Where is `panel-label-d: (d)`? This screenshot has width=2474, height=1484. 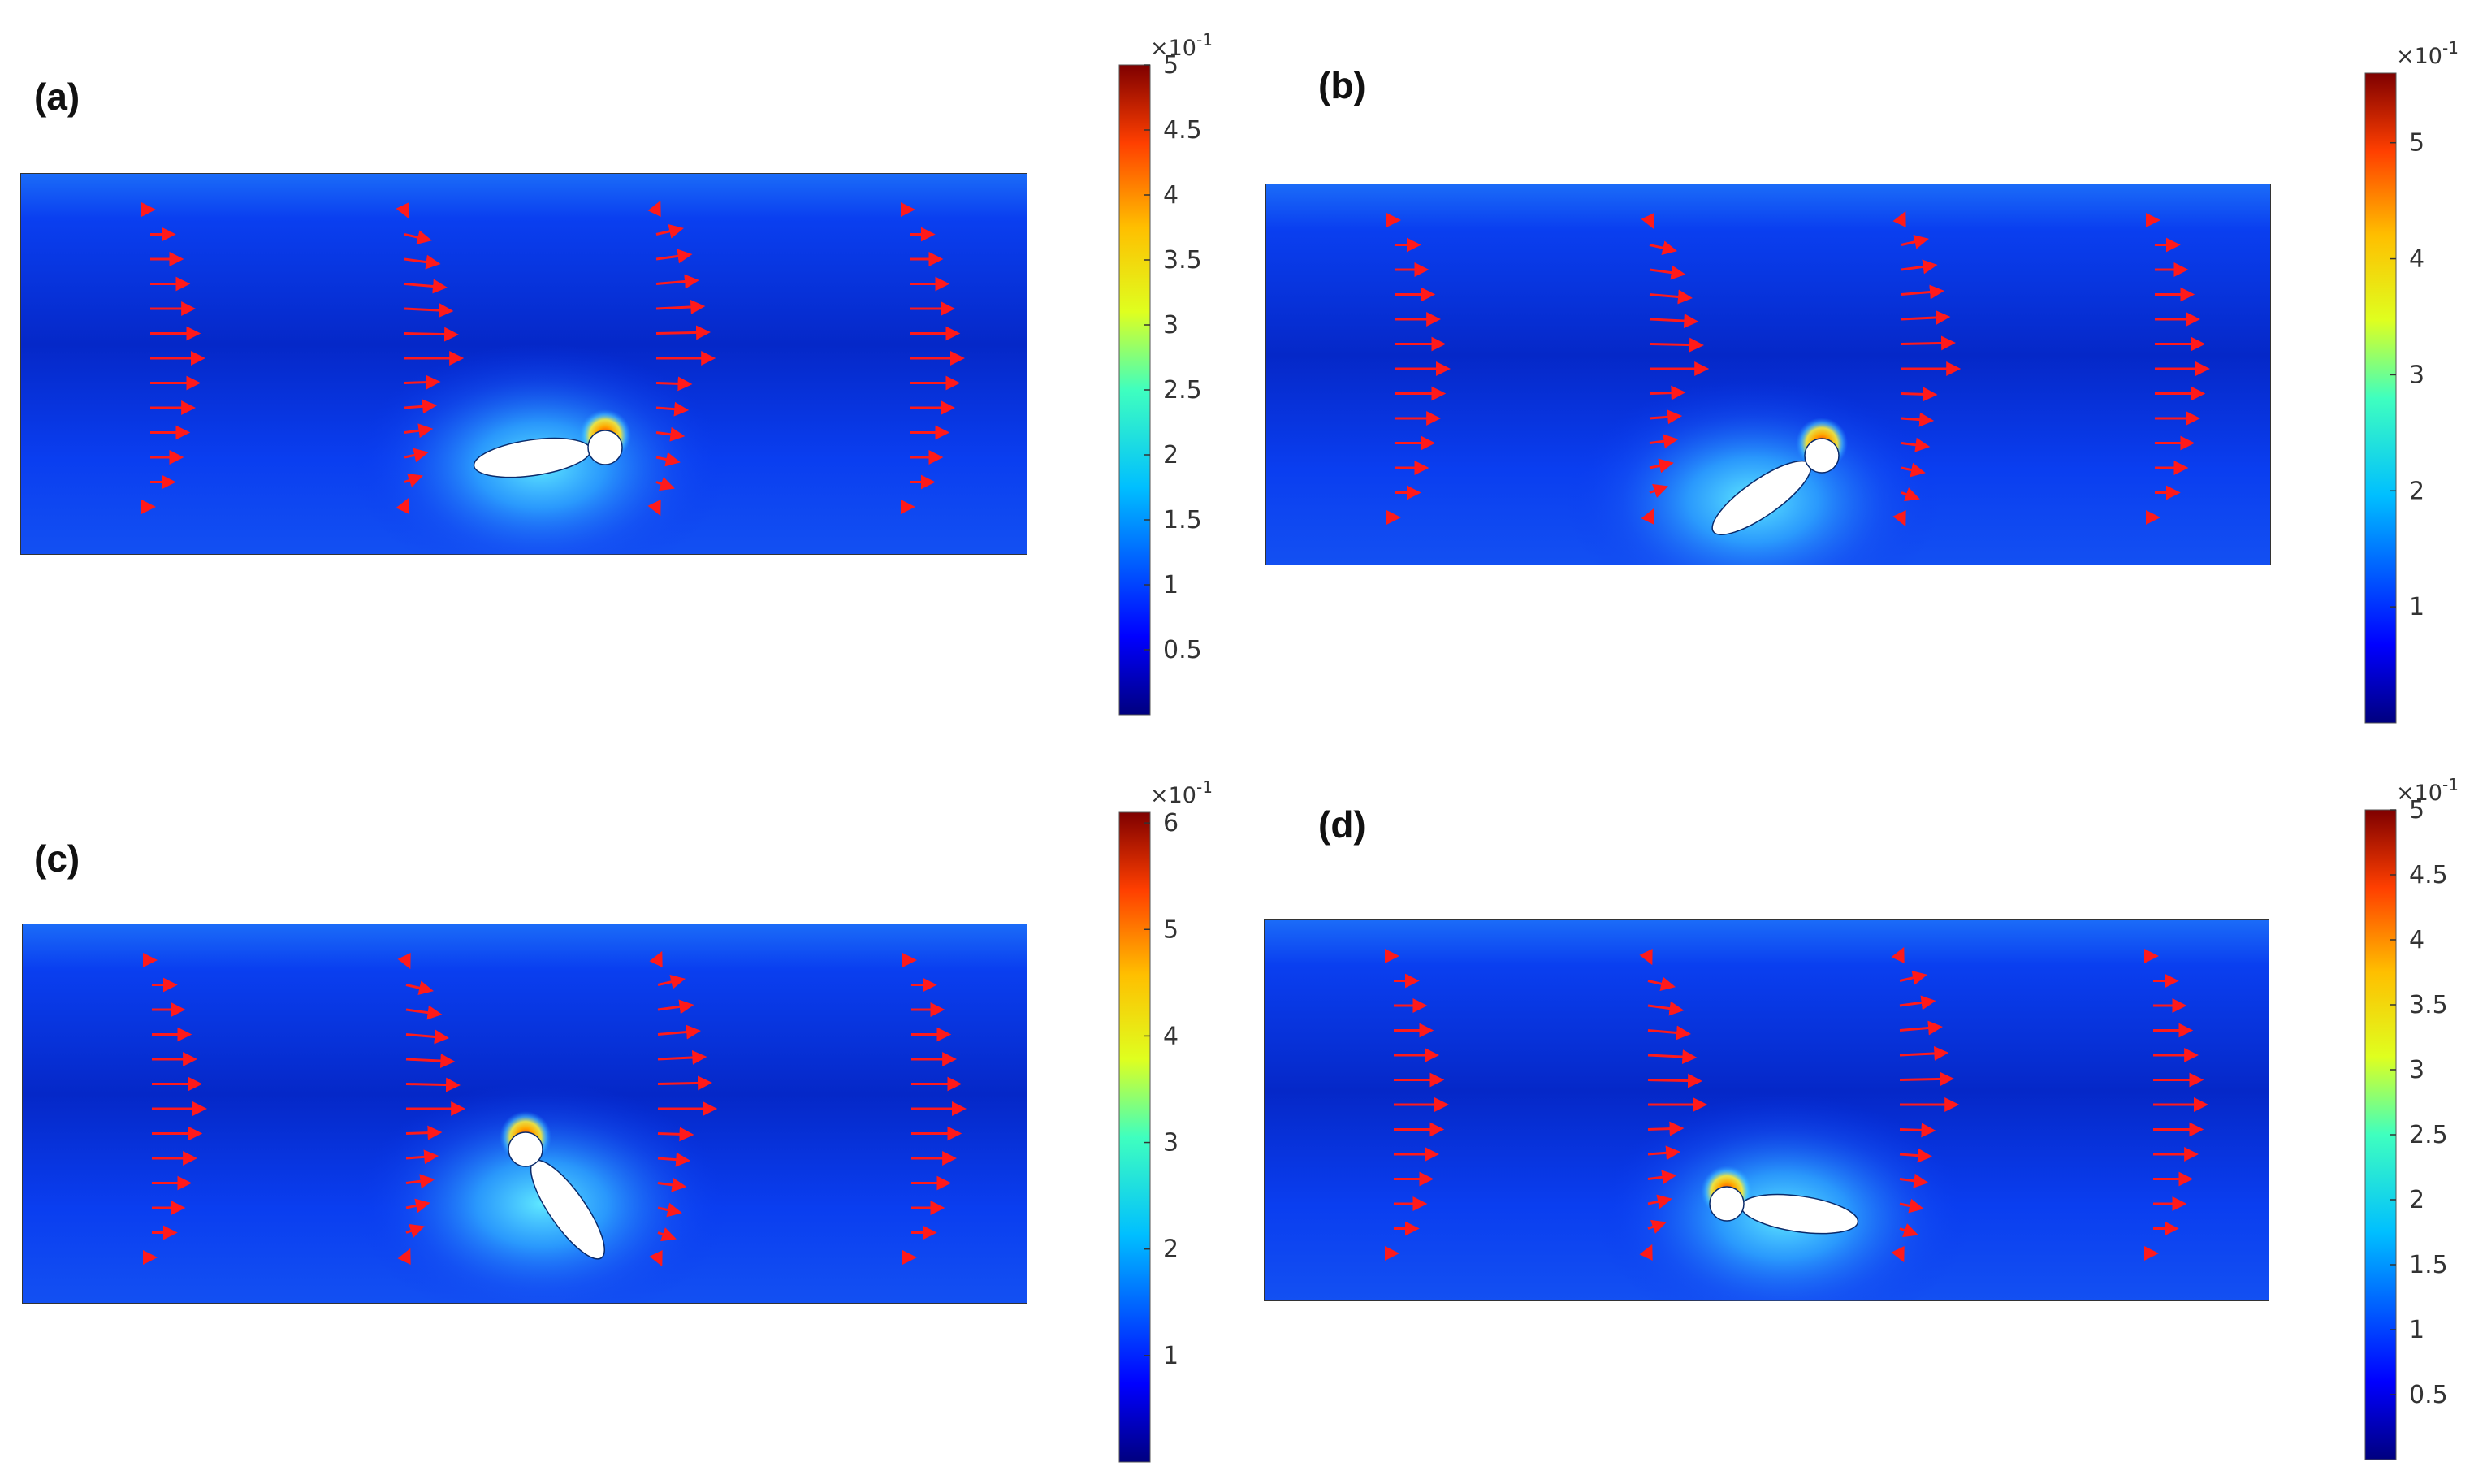
panel-label-d: (d) is located at coordinates (1342, 824).